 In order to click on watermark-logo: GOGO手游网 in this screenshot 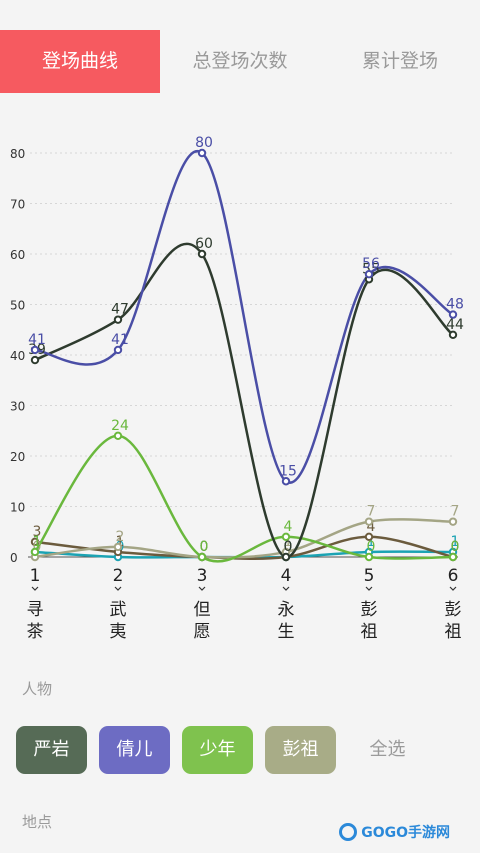, I will do `click(394, 832)`.